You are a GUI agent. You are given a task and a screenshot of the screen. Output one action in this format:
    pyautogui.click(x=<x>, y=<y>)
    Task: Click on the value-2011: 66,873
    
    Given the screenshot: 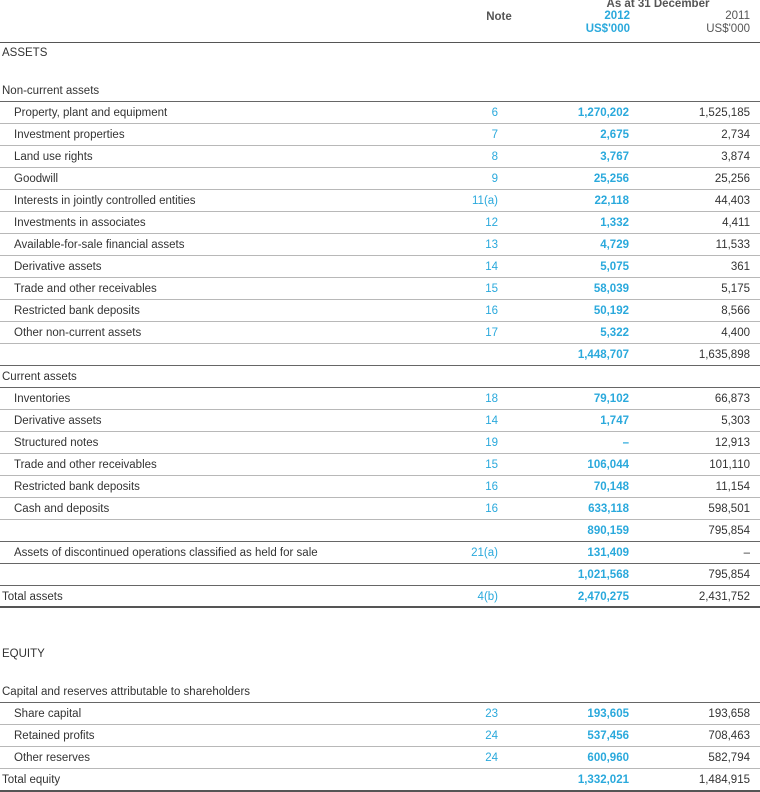 What is the action you would take?
    pyautogui.click(x=732, y=399)
    